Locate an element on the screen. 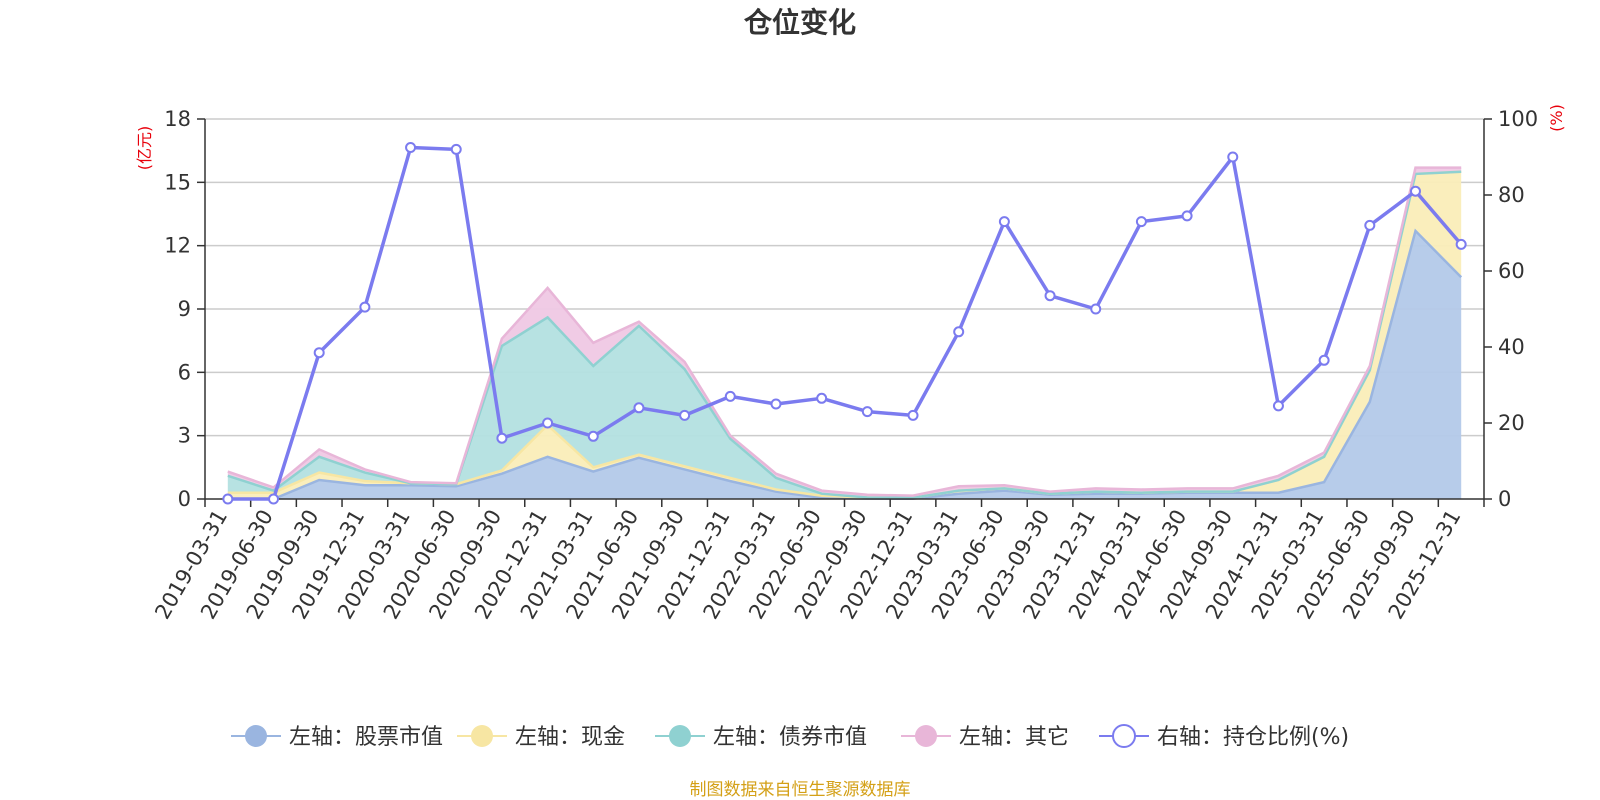 This screenshot has height=800, width=1600. legend-label-4: 右轴：持仓比例(%) is located at coordinates (1253, 737).